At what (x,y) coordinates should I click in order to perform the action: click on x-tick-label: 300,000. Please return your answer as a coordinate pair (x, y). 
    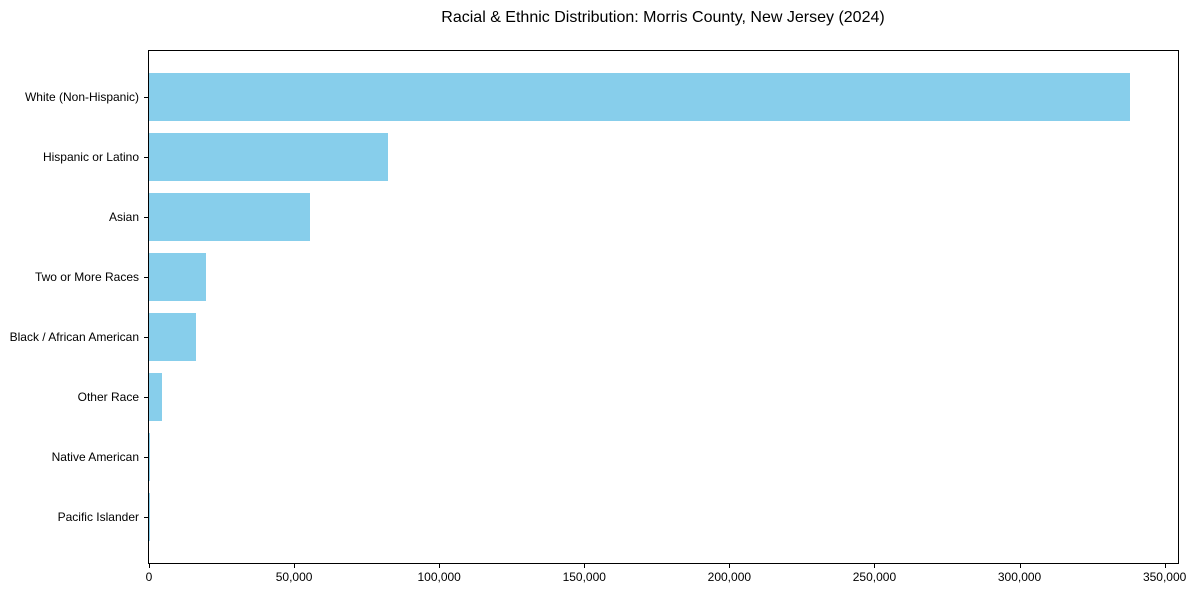
    Looking at the image, I should click on (1019, 577).